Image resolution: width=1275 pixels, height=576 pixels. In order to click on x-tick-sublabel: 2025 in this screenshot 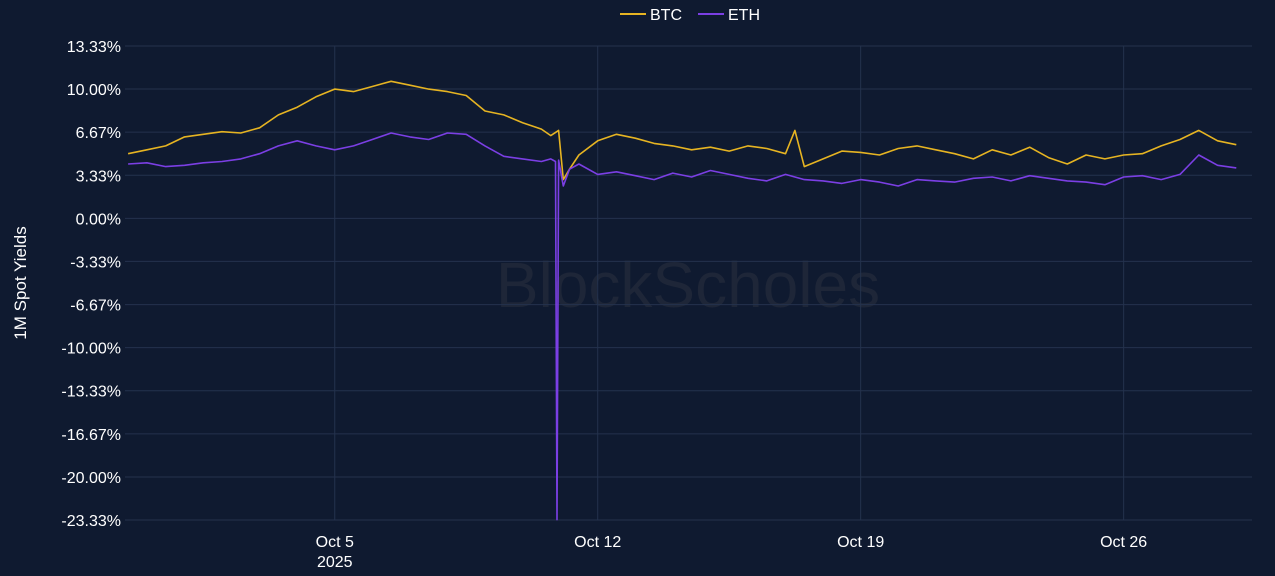, I will do `click(335, 562)`.